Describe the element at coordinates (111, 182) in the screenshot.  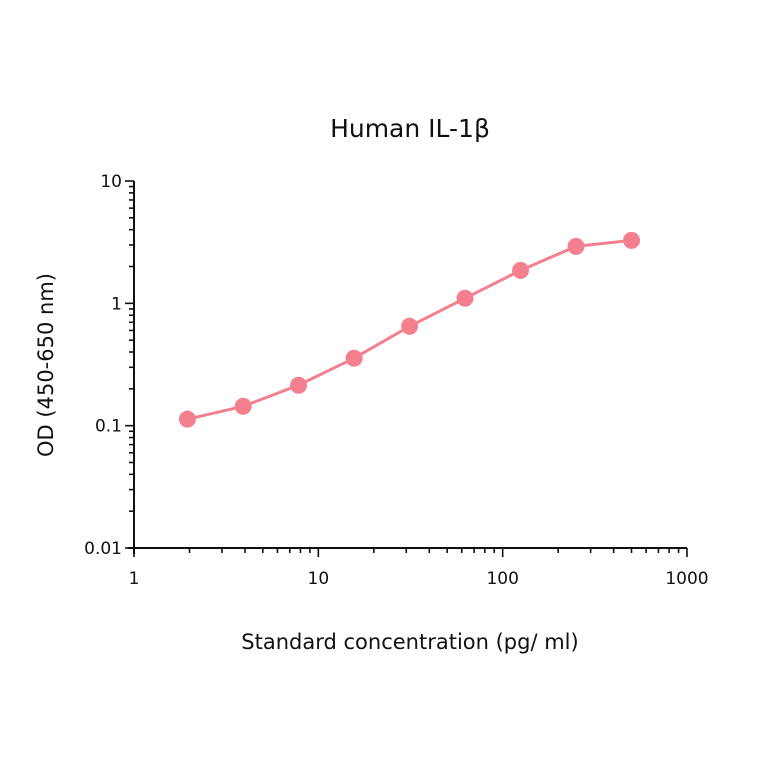
I see `y-tick-label: 10` at that location.